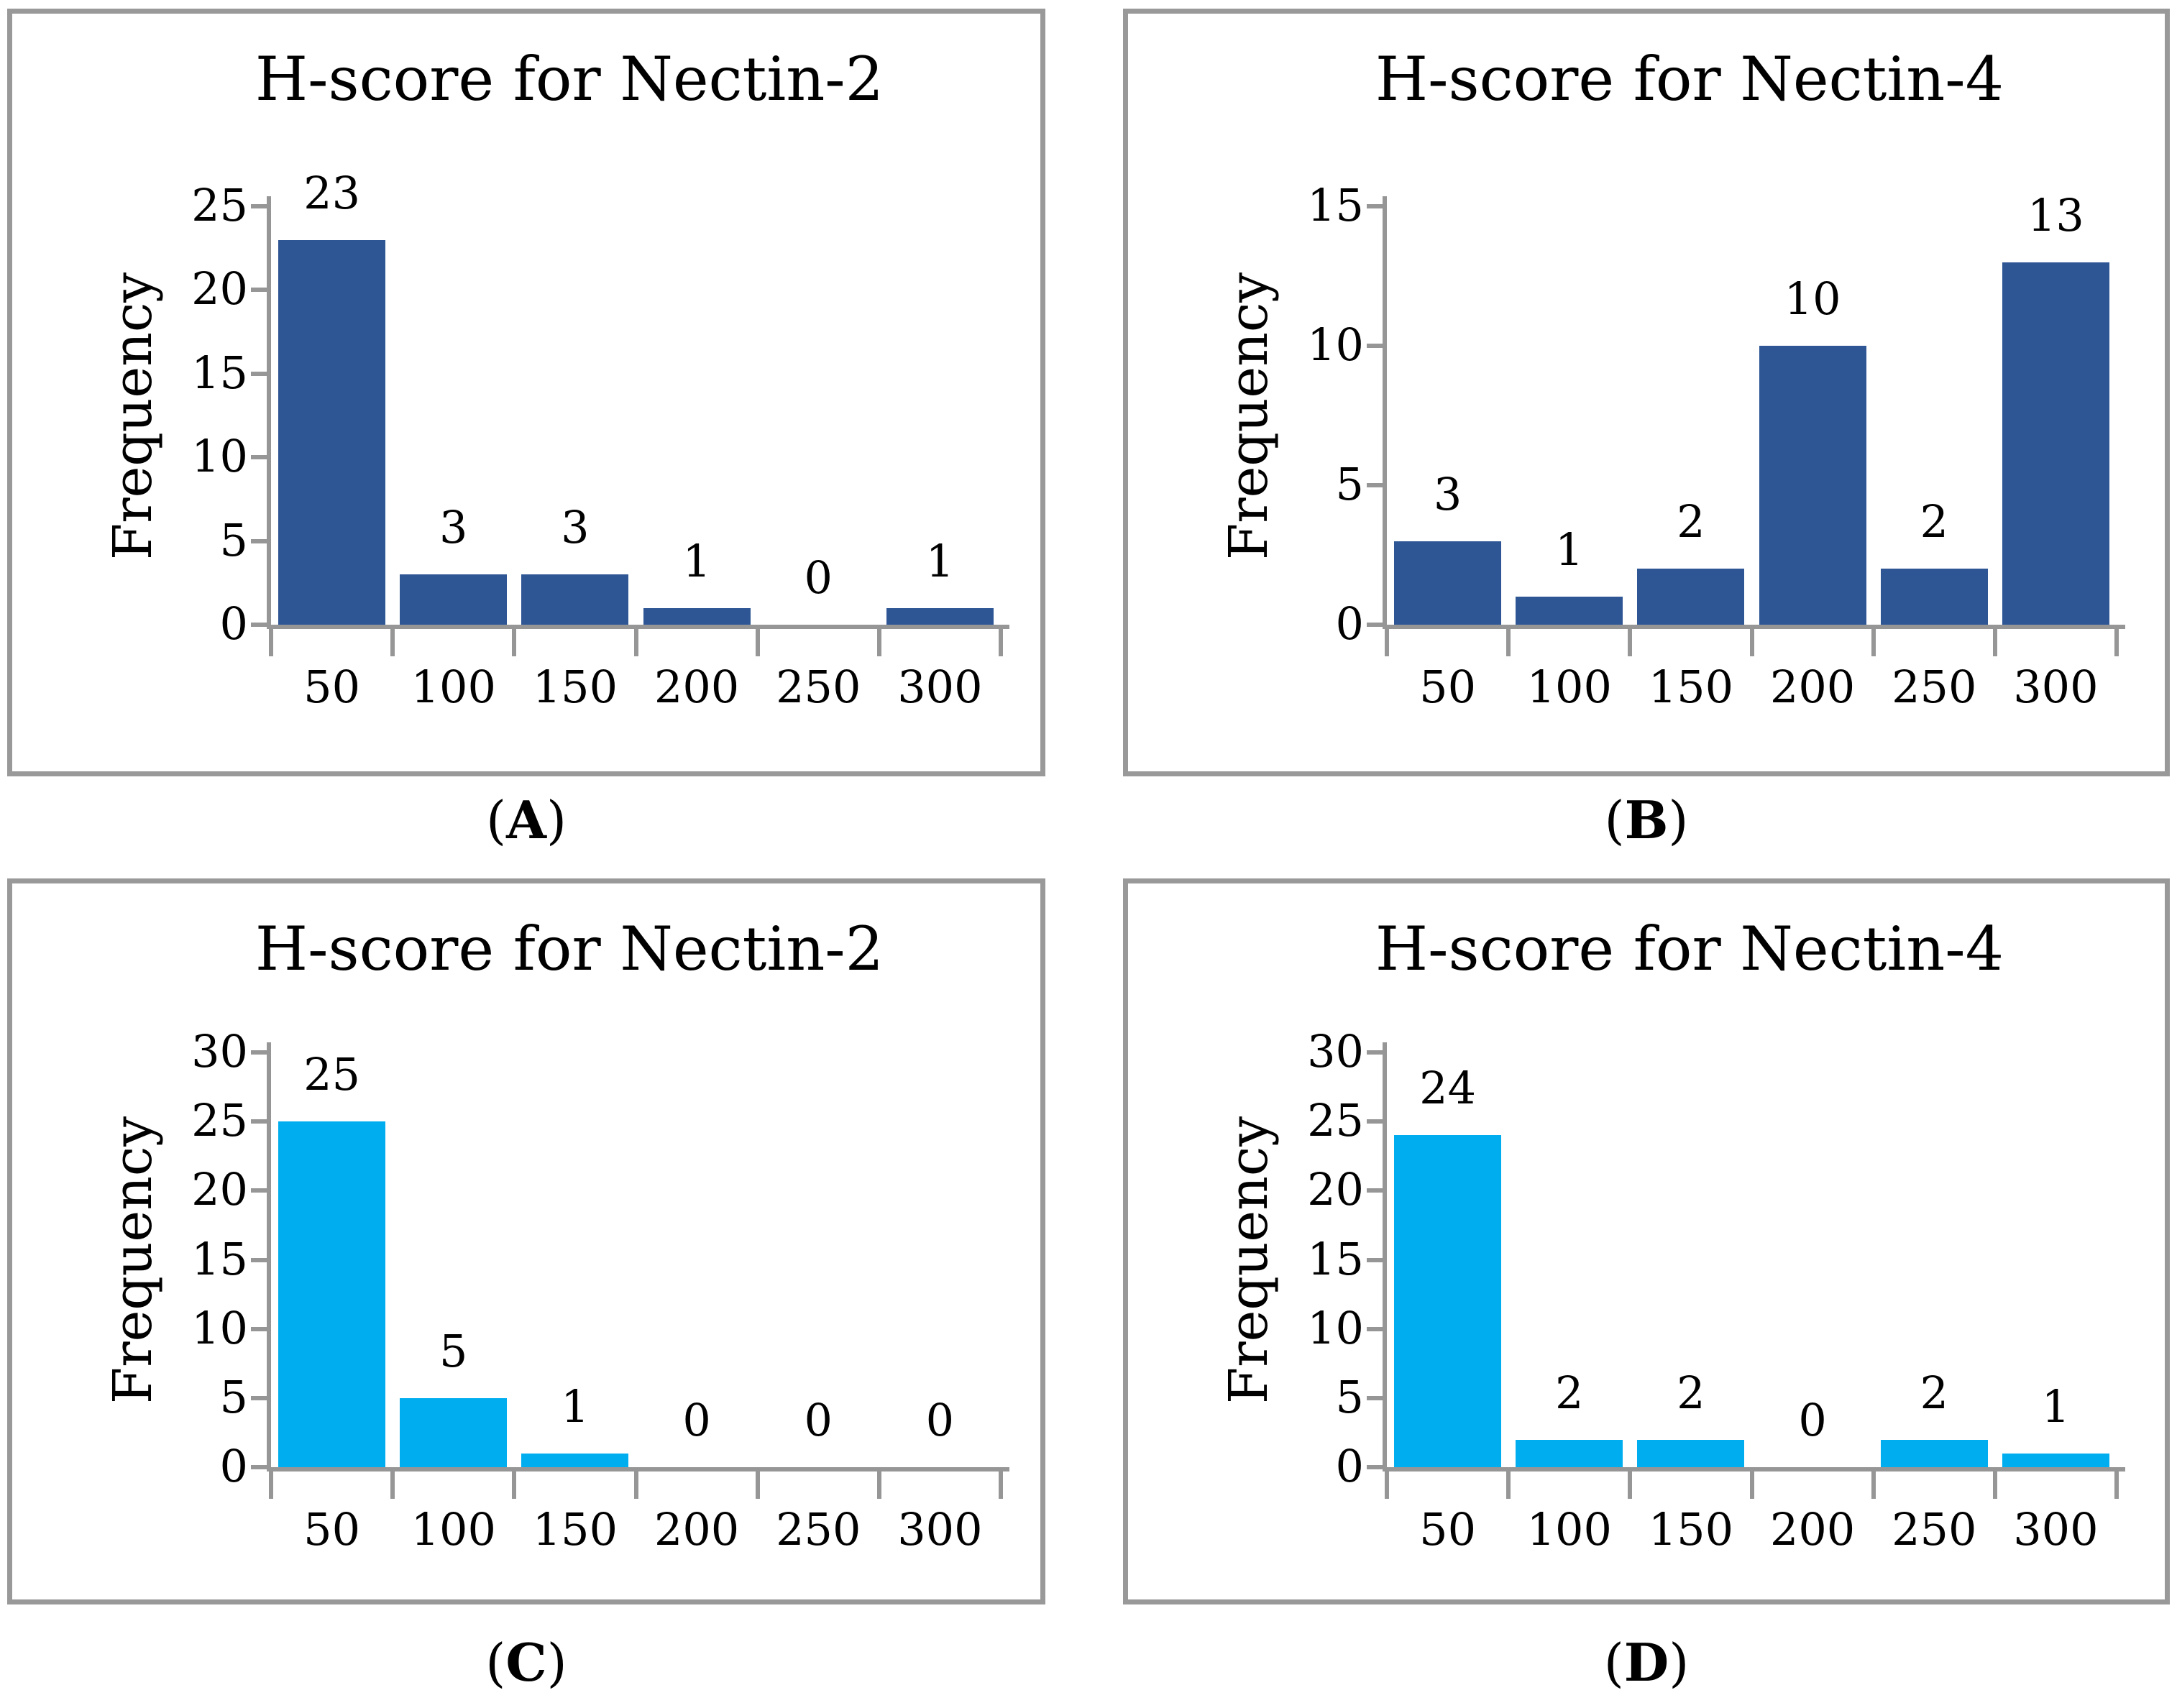 This screenshot has height=1708, width=2177. Describe the element at coordinates (453, 1350) in the screenshot. I see `bar-value-label: 5` at that location.